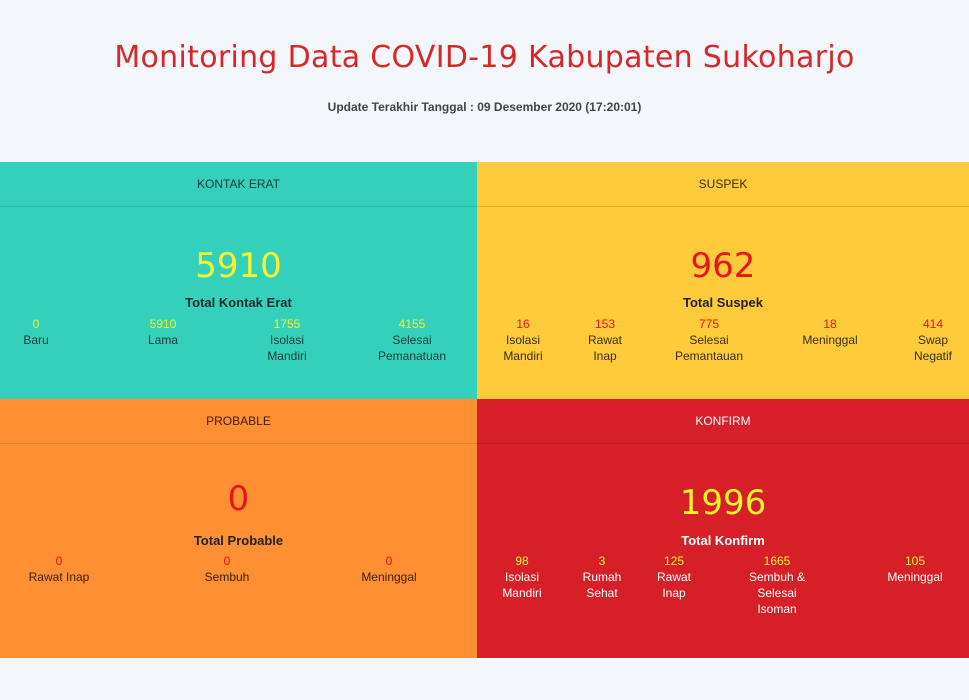 This screenshot has width=969, height=700. I want to click on suspek-total: 962, so click(723, 266).